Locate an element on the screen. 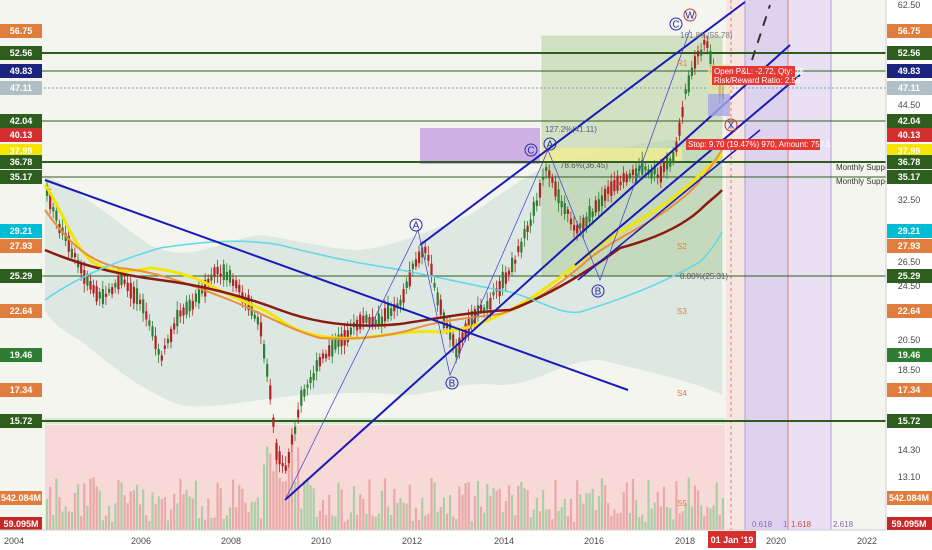 The width and height of the screenshot is (932, 550). wave-label: B is located at coordinates (598, 291).